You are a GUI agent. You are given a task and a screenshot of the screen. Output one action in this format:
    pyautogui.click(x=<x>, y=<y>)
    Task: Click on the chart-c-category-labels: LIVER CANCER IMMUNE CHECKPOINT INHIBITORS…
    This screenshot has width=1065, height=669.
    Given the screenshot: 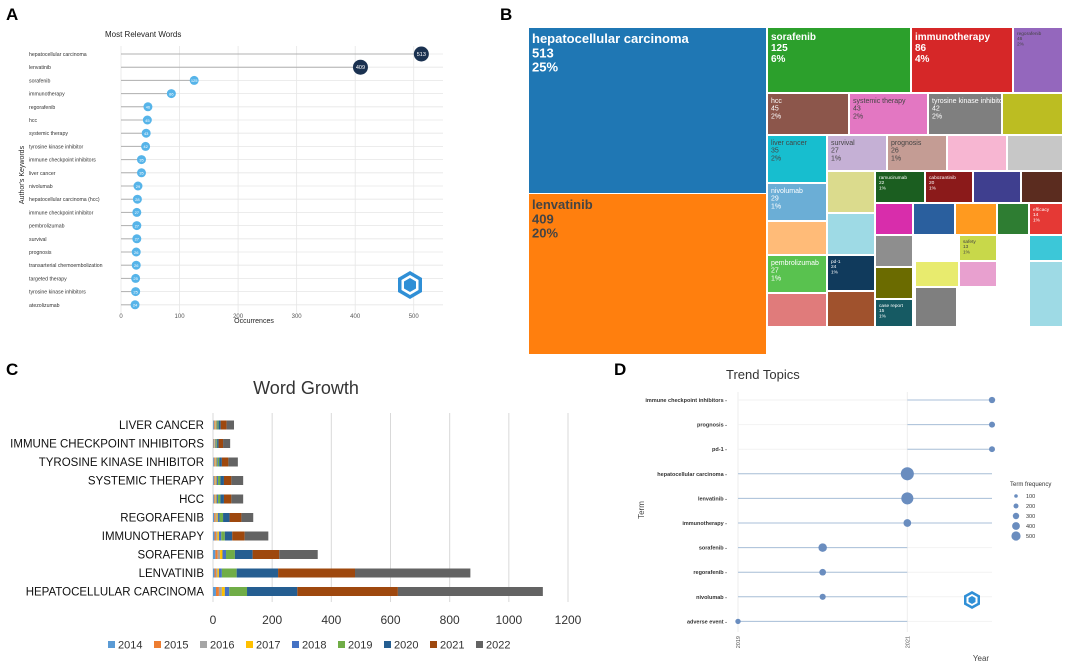 What is the action you would take?
    pyautogui.click(x=107, y=509)
    